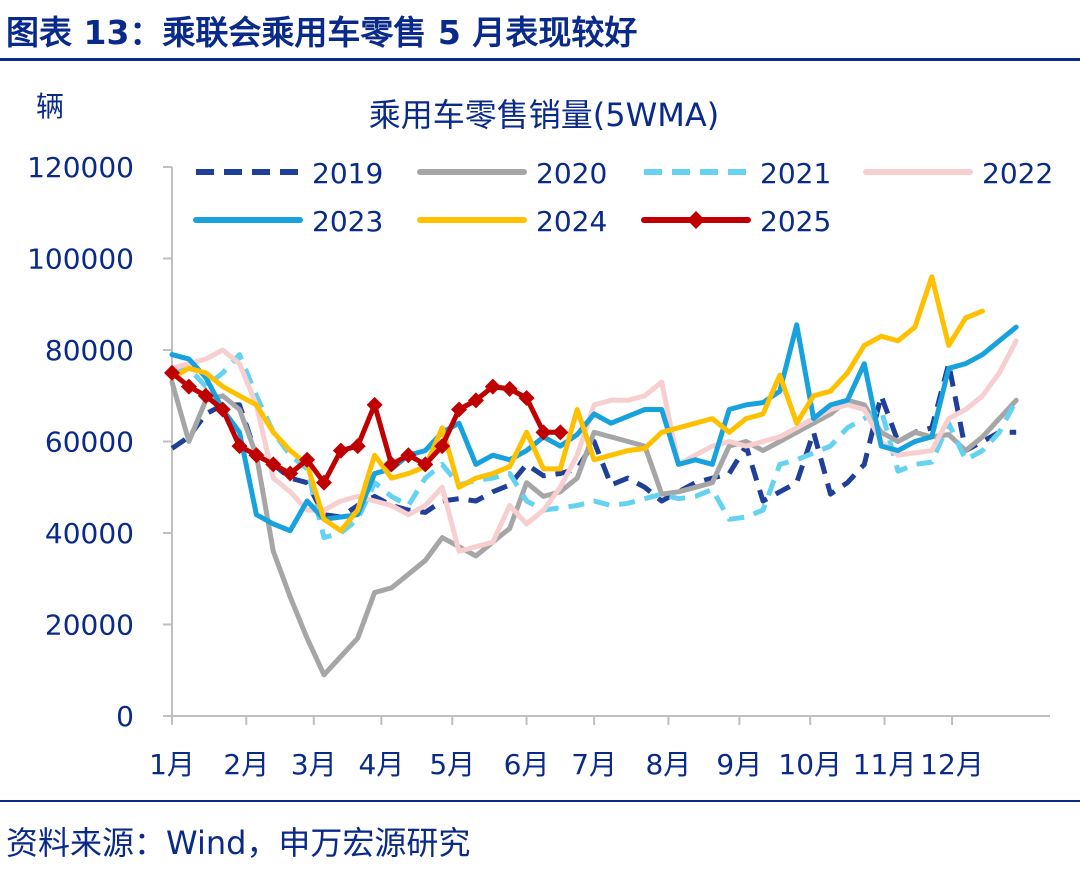  What do you see at coordinates (668, 764) in the screenshot?
I see `x-tick-label: 8月` at bounding box center [668, 764].